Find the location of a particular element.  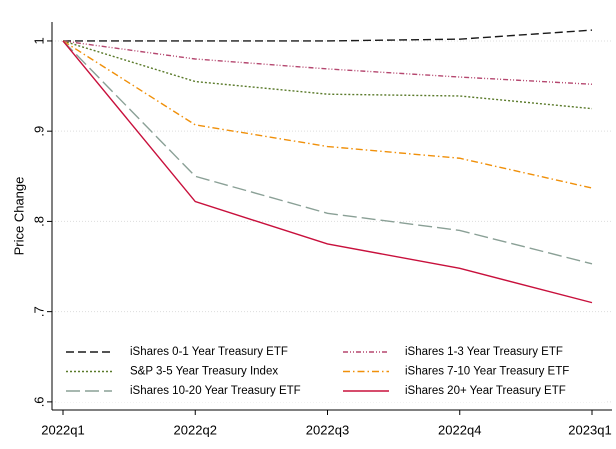

y-tick-label: .9 is located at coordinates (38, 131).